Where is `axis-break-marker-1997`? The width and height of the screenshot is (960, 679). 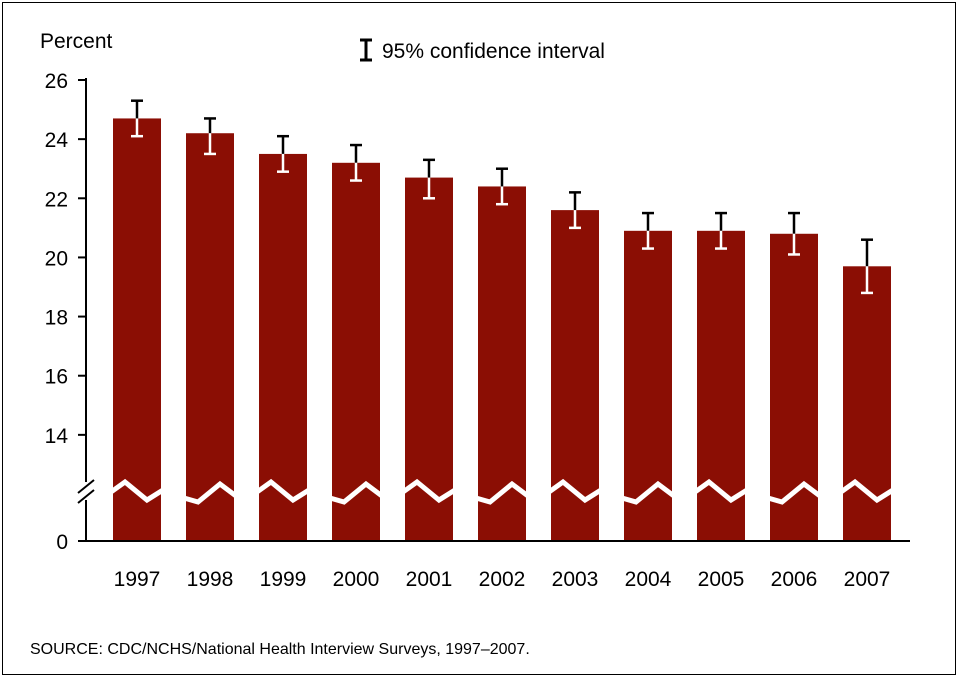 axis-break-marker-1997 is located at coordinates (137, 491).